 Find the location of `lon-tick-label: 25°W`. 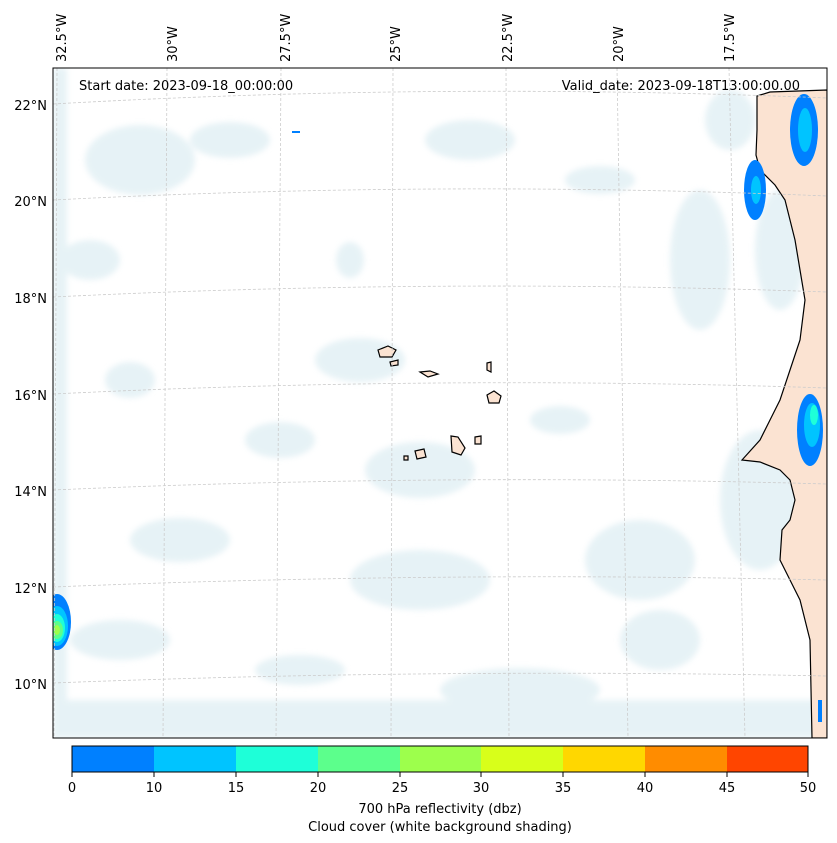

lon-tick-label: 25°W is located at coordinates (396, 44).